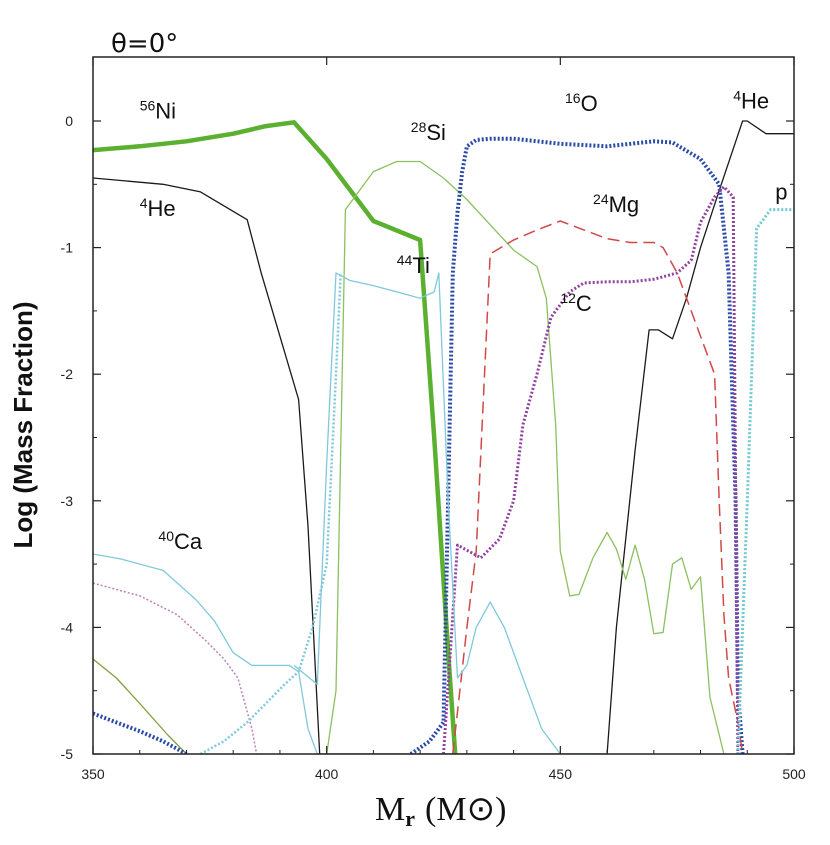 The width and height of the screenshot is (830, 845). What do you see at coordinates (413, 265) in the screenshot?
I see `series-label-44Ti: 44Ti` at bounding box center [413, 265].